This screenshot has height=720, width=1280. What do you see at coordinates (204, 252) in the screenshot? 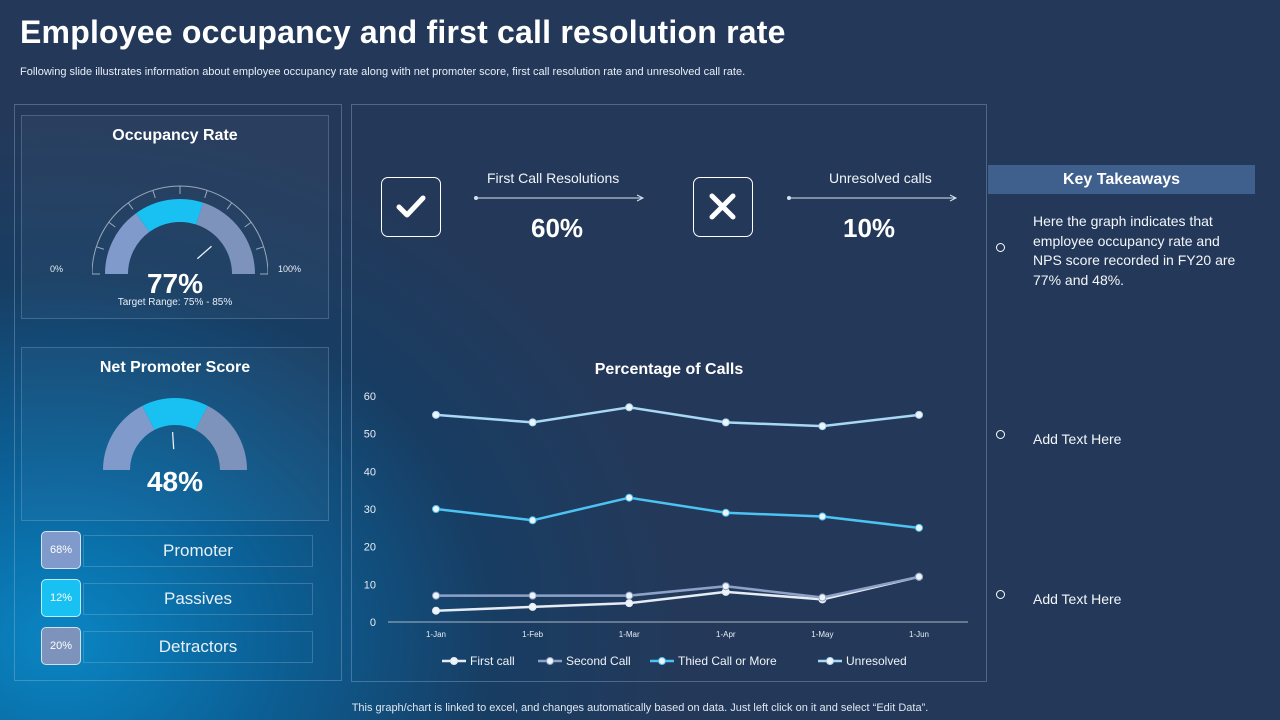
I see `occupancy-gauge-needle` at bounding box center [204, 252].